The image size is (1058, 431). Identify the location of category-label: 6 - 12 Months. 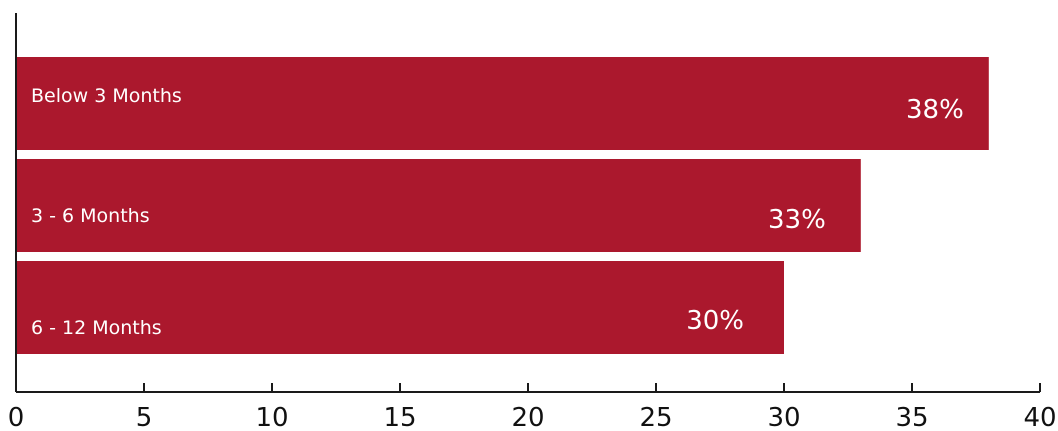
(96, 328).